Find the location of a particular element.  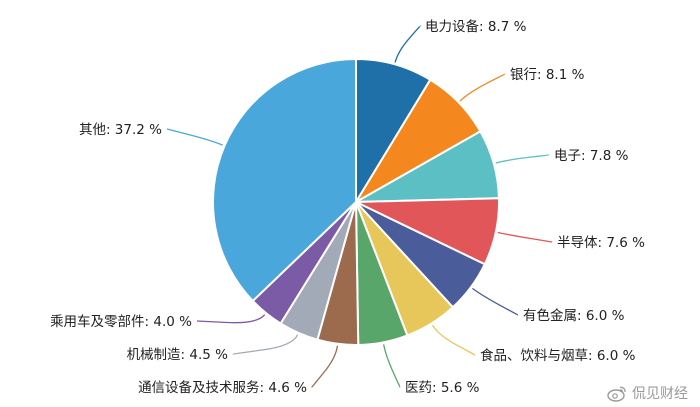

slice-5-label: 食品、饮料与烟草: 6.0 % is located at coordinates (558, 355).